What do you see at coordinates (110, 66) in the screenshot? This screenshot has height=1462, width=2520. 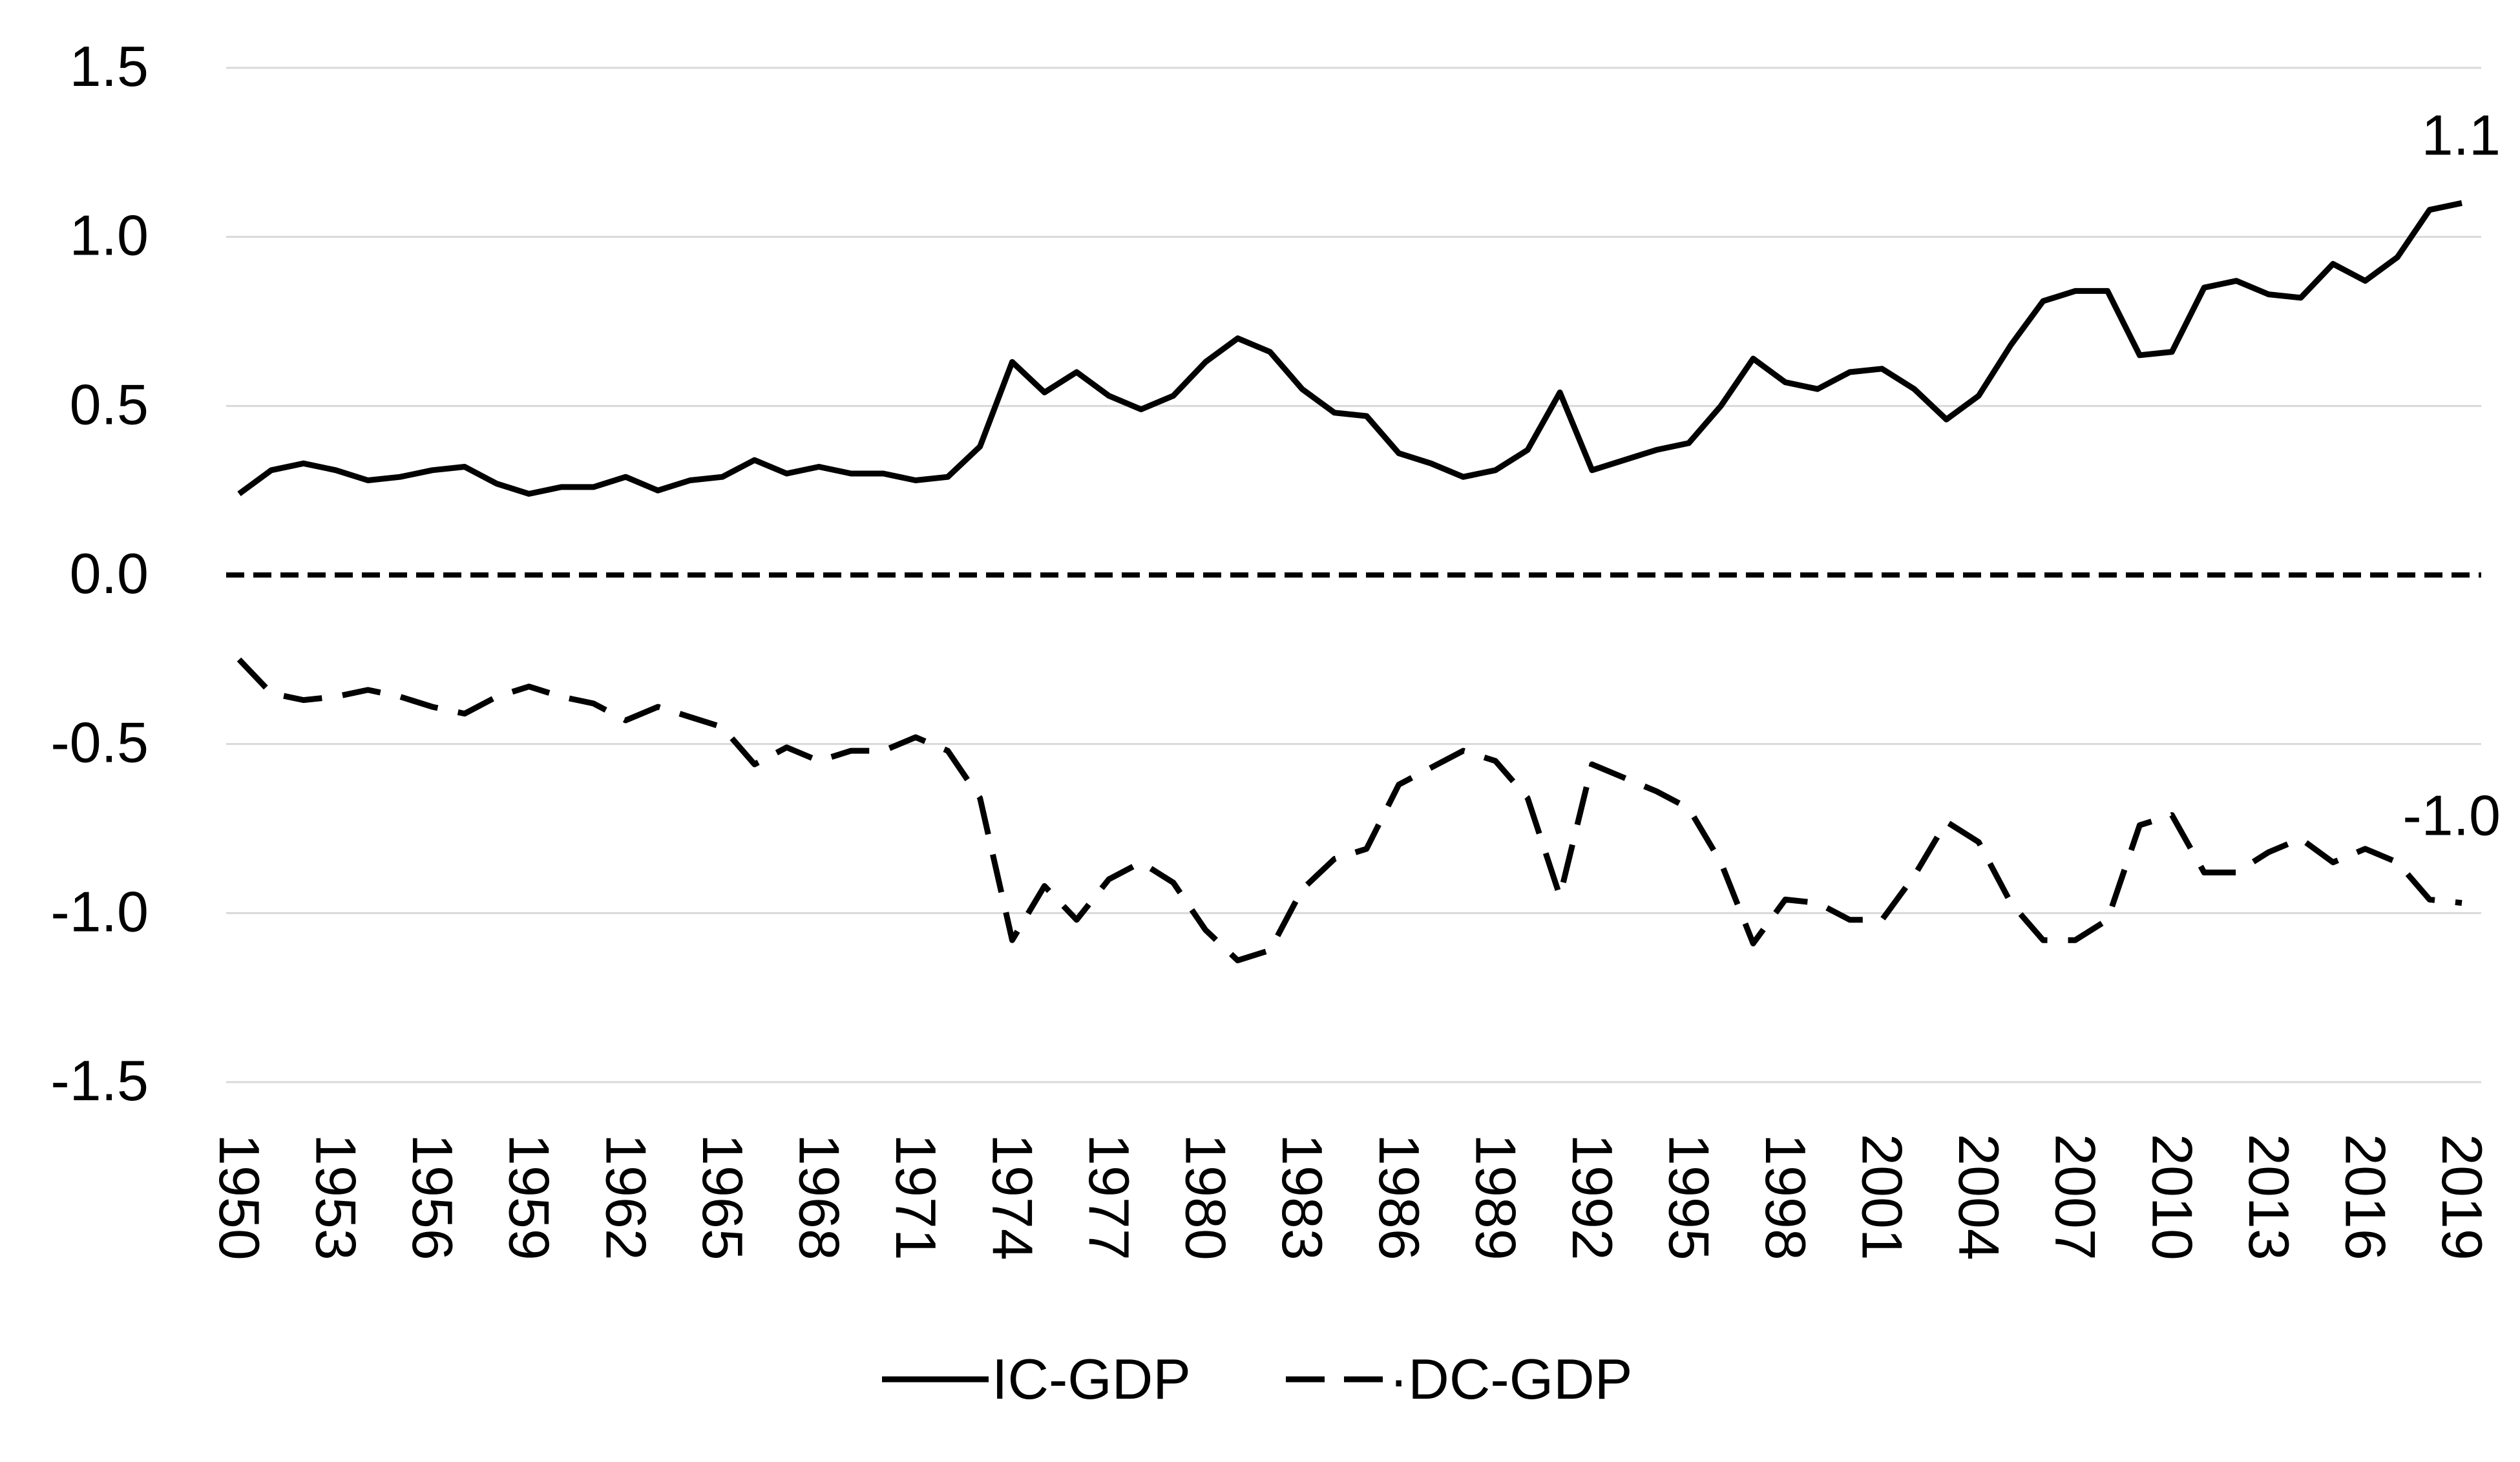 I see `y-tick-label: 1.5` at bounding box center [110, 66].